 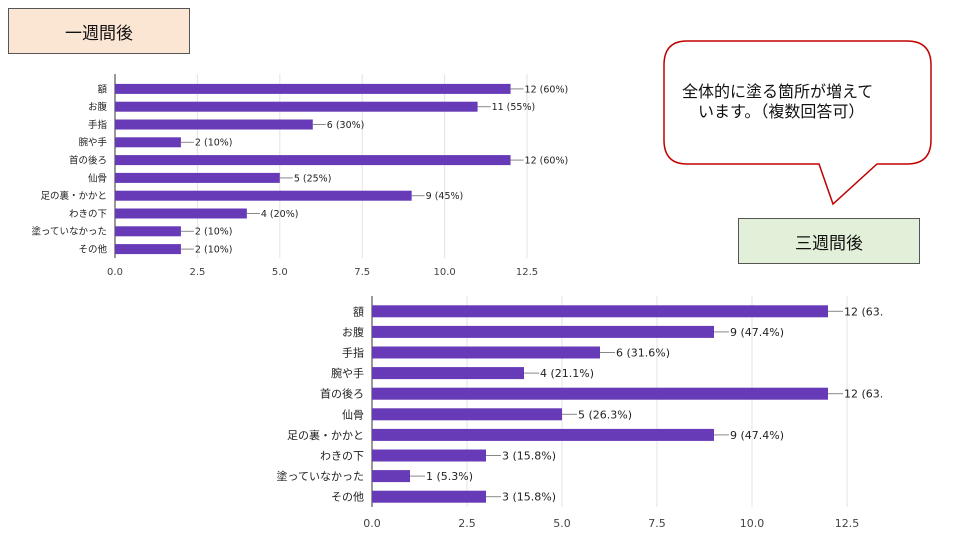 I want to click on callout-text: 全体的に塗る箇所が増えて います。（複数回答可）, so click(x=778, y=101).